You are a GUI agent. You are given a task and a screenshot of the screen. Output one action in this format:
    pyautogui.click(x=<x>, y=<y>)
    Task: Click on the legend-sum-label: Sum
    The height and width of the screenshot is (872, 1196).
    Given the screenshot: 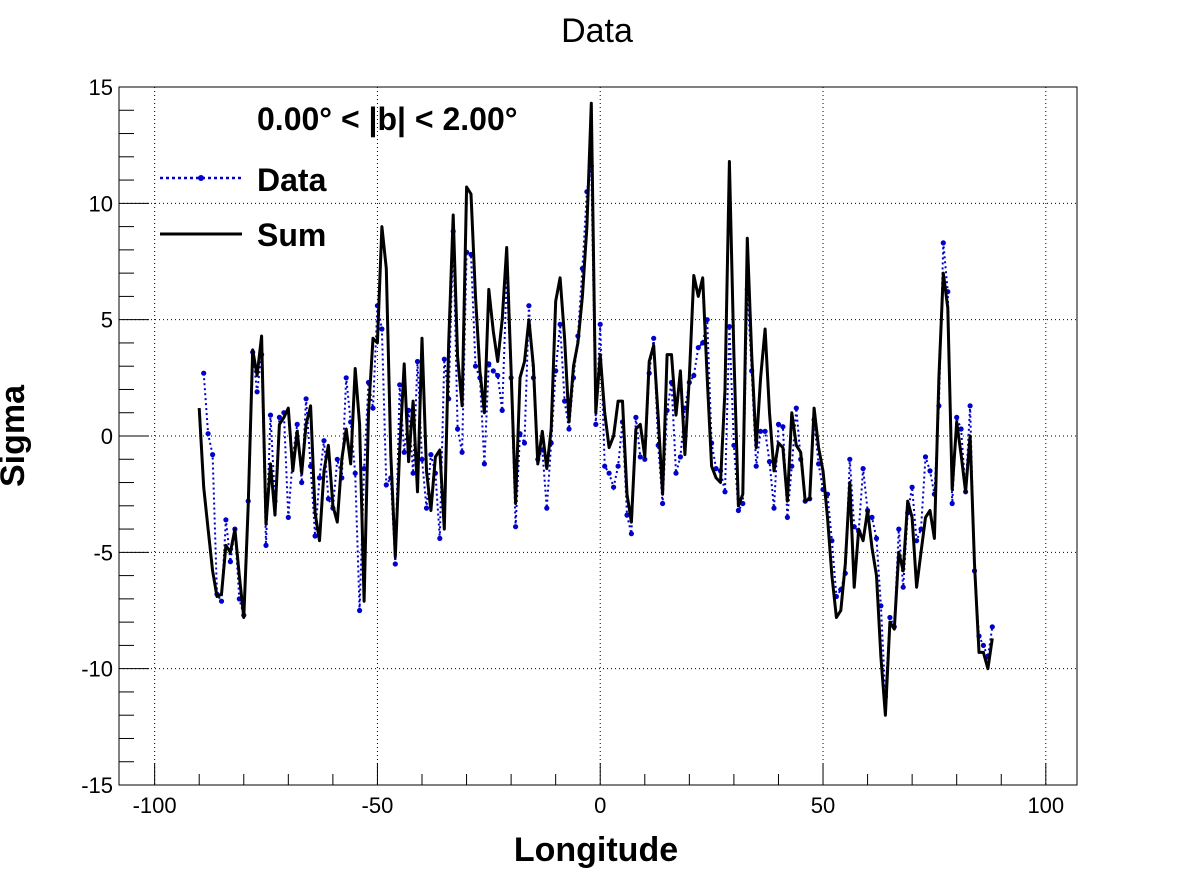 What is the action you would take?
    pyautogui.click(x=291, y=235)
    